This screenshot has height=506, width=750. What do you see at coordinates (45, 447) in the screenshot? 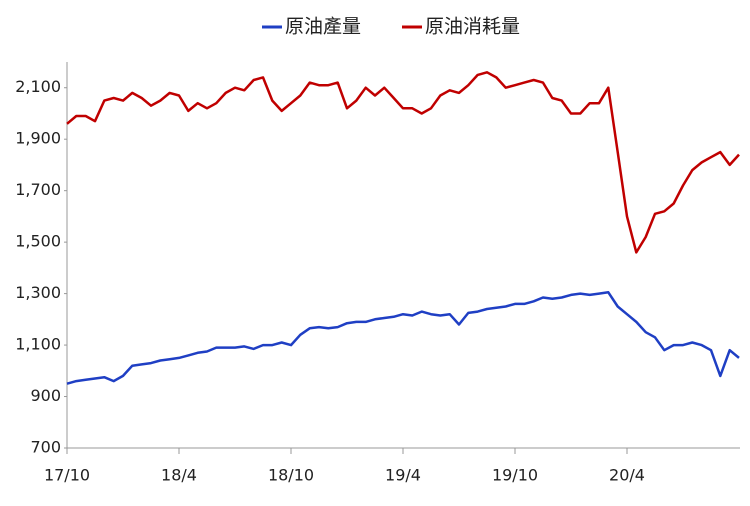
I see `y-tick-label: 700` at bounding box center [45, 447].